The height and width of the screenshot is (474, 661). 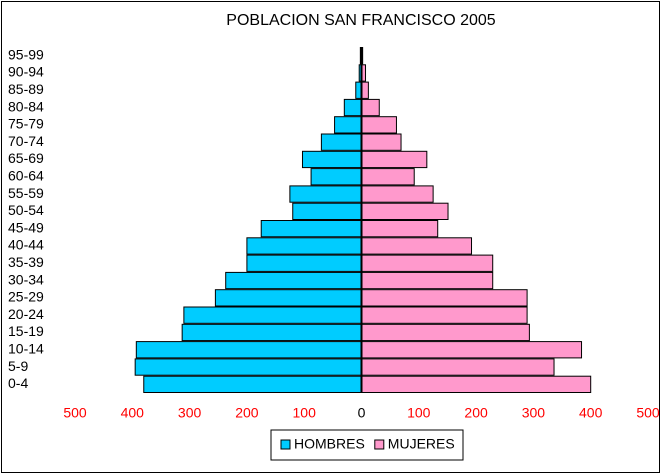 What do you see at coordinates (18, 366) in the screenshot?
I see `y-tick-label: 5-9` at bounding box center [18, 366].